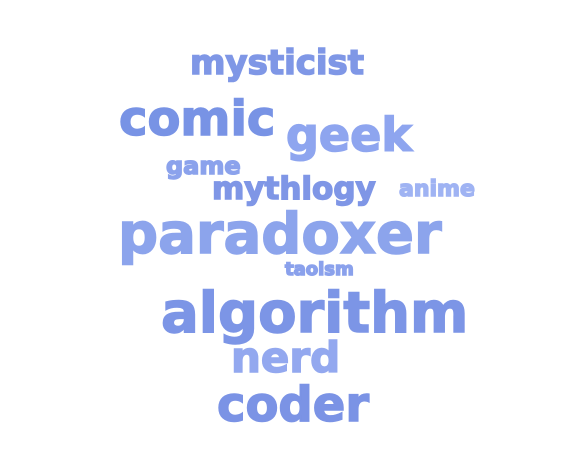 This screenshot has height=460, width=563. What do you see at coordinates (348, 135) in the screenshot?
I see `word-geek: geek` at bounding box center [348, 135].